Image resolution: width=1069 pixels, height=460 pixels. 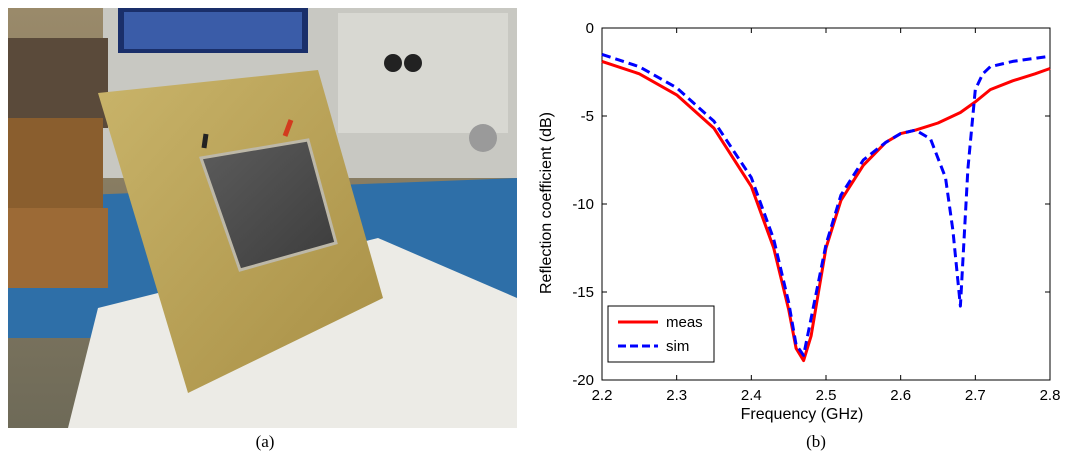 I want to click on legend: meas sim, so click(x=661, y=334).